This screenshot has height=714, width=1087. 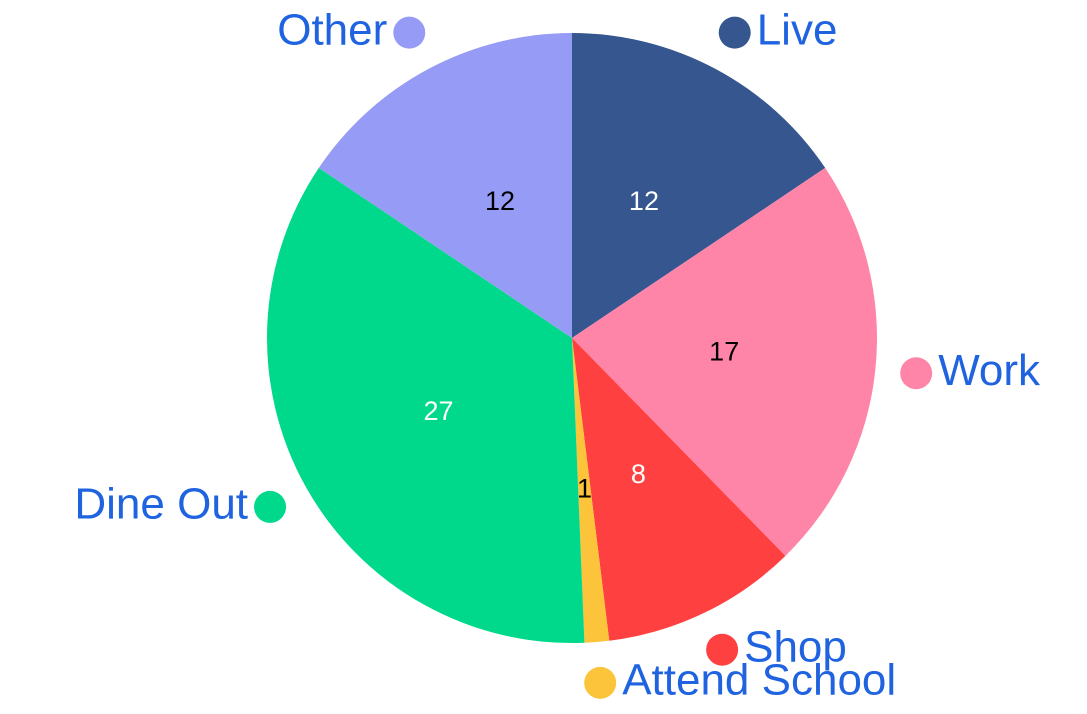 I want to click on category-label: Shop, so click(x=795, y=646).